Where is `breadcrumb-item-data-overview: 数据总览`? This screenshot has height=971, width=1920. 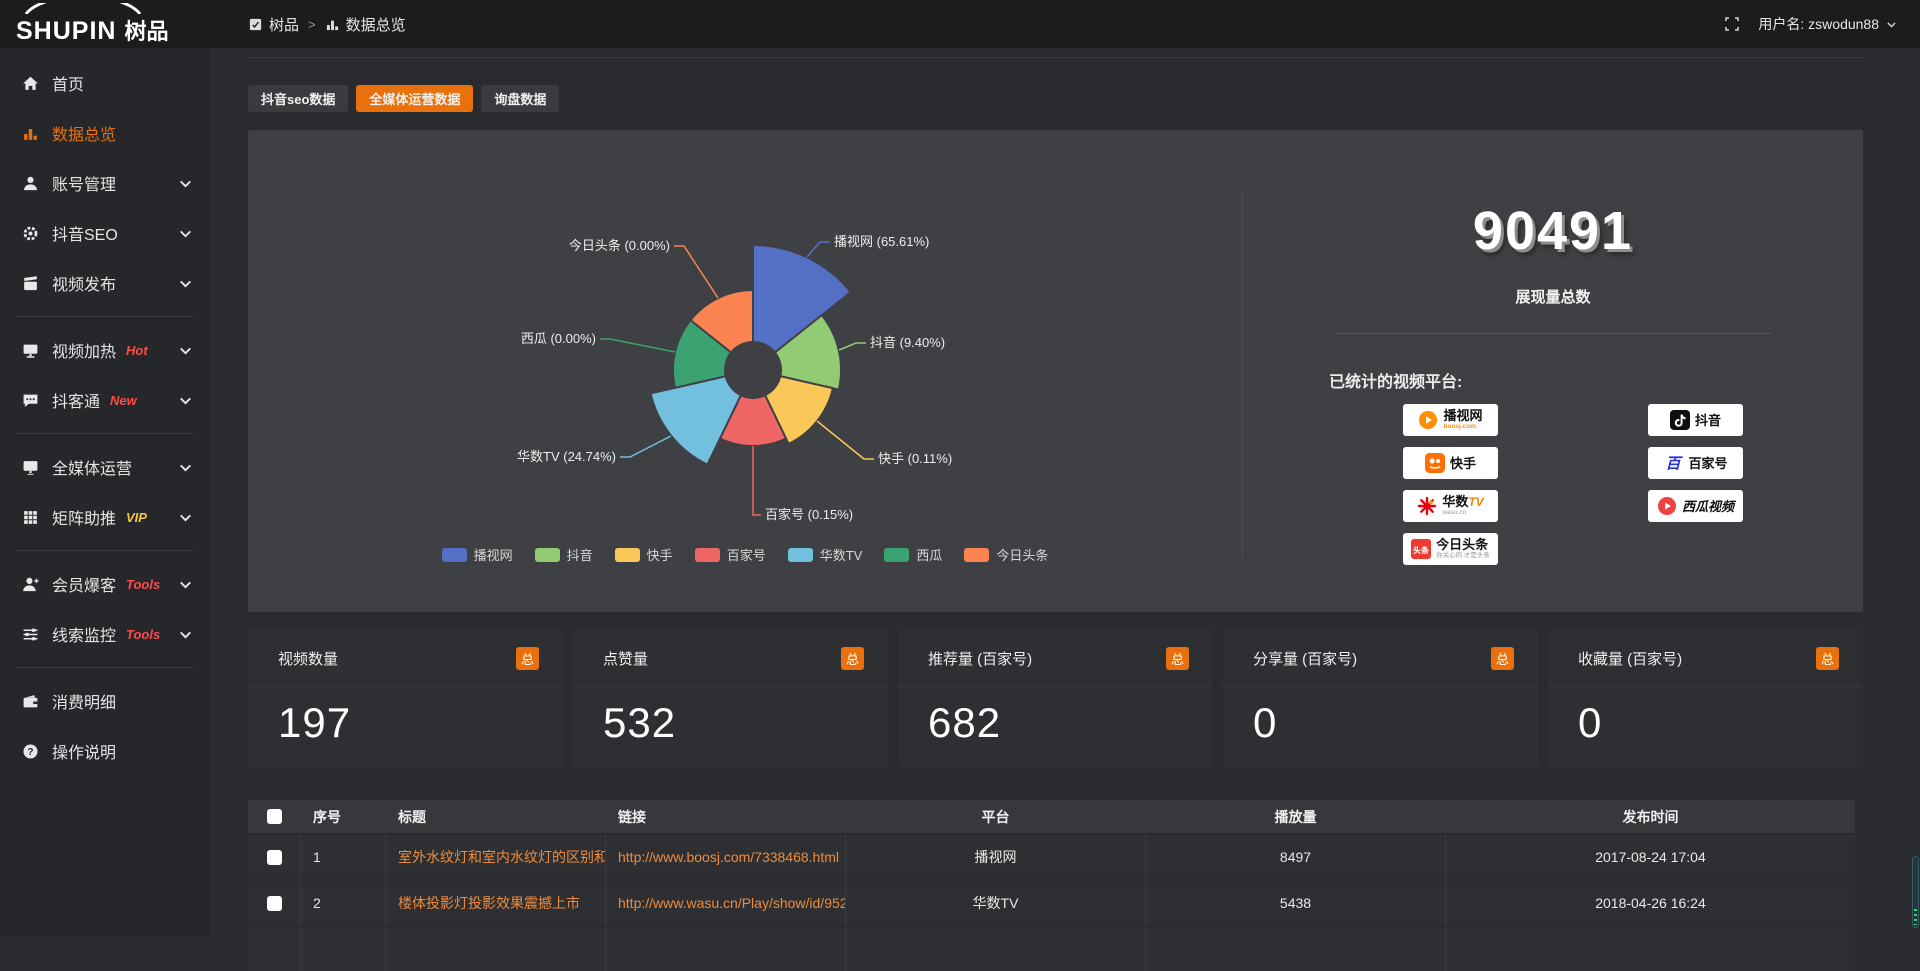 breadcrumb-item-data-overview: 数据总览 is located at coordinates (365, 24).